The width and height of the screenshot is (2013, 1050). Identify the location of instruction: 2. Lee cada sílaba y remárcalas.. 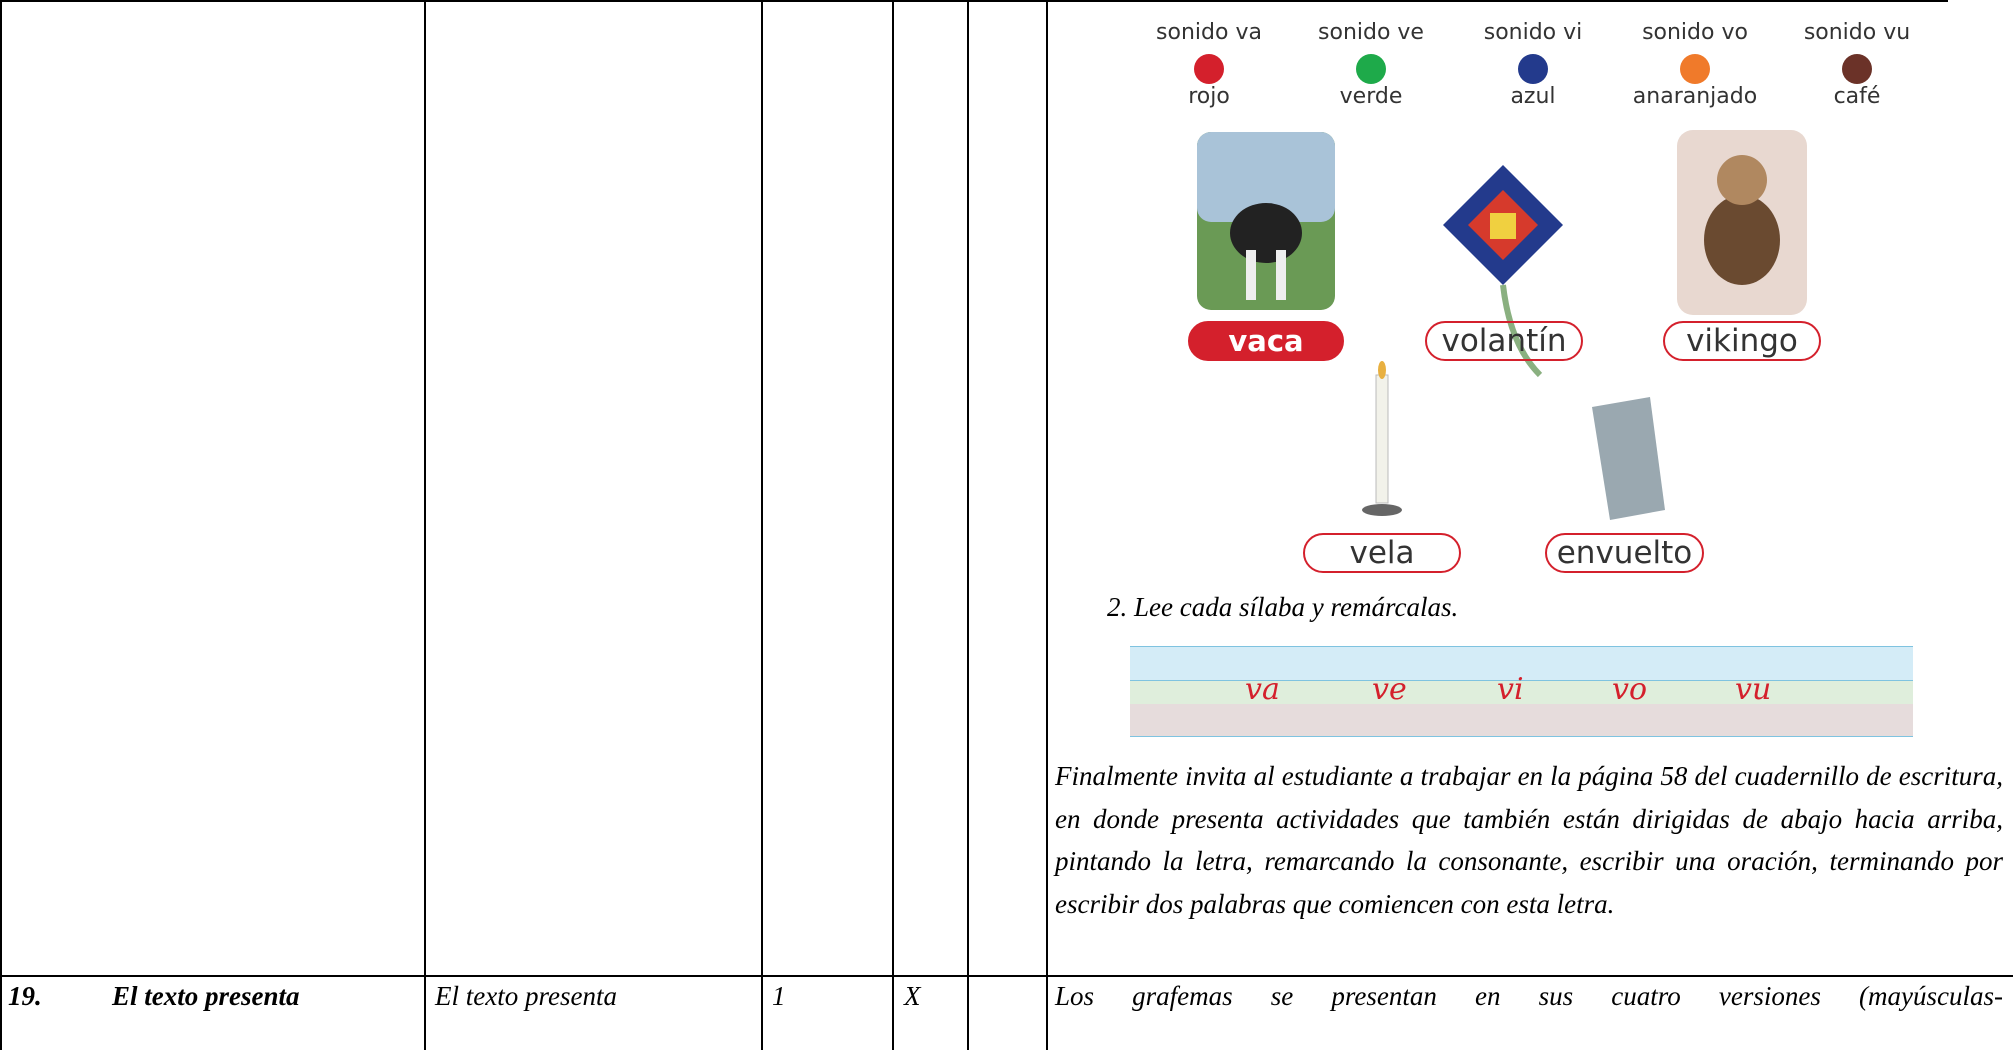
(1283, 607).